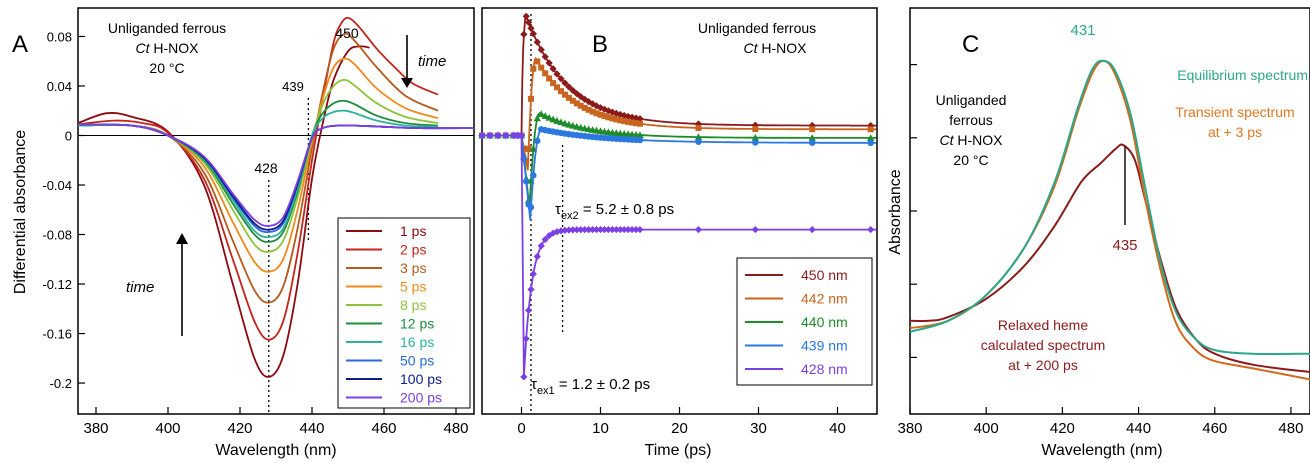 The image size is (1310, 463). Describe the element at coordinates (970, 44) in the screenshot. I see `panel-c-label: C` at that location.